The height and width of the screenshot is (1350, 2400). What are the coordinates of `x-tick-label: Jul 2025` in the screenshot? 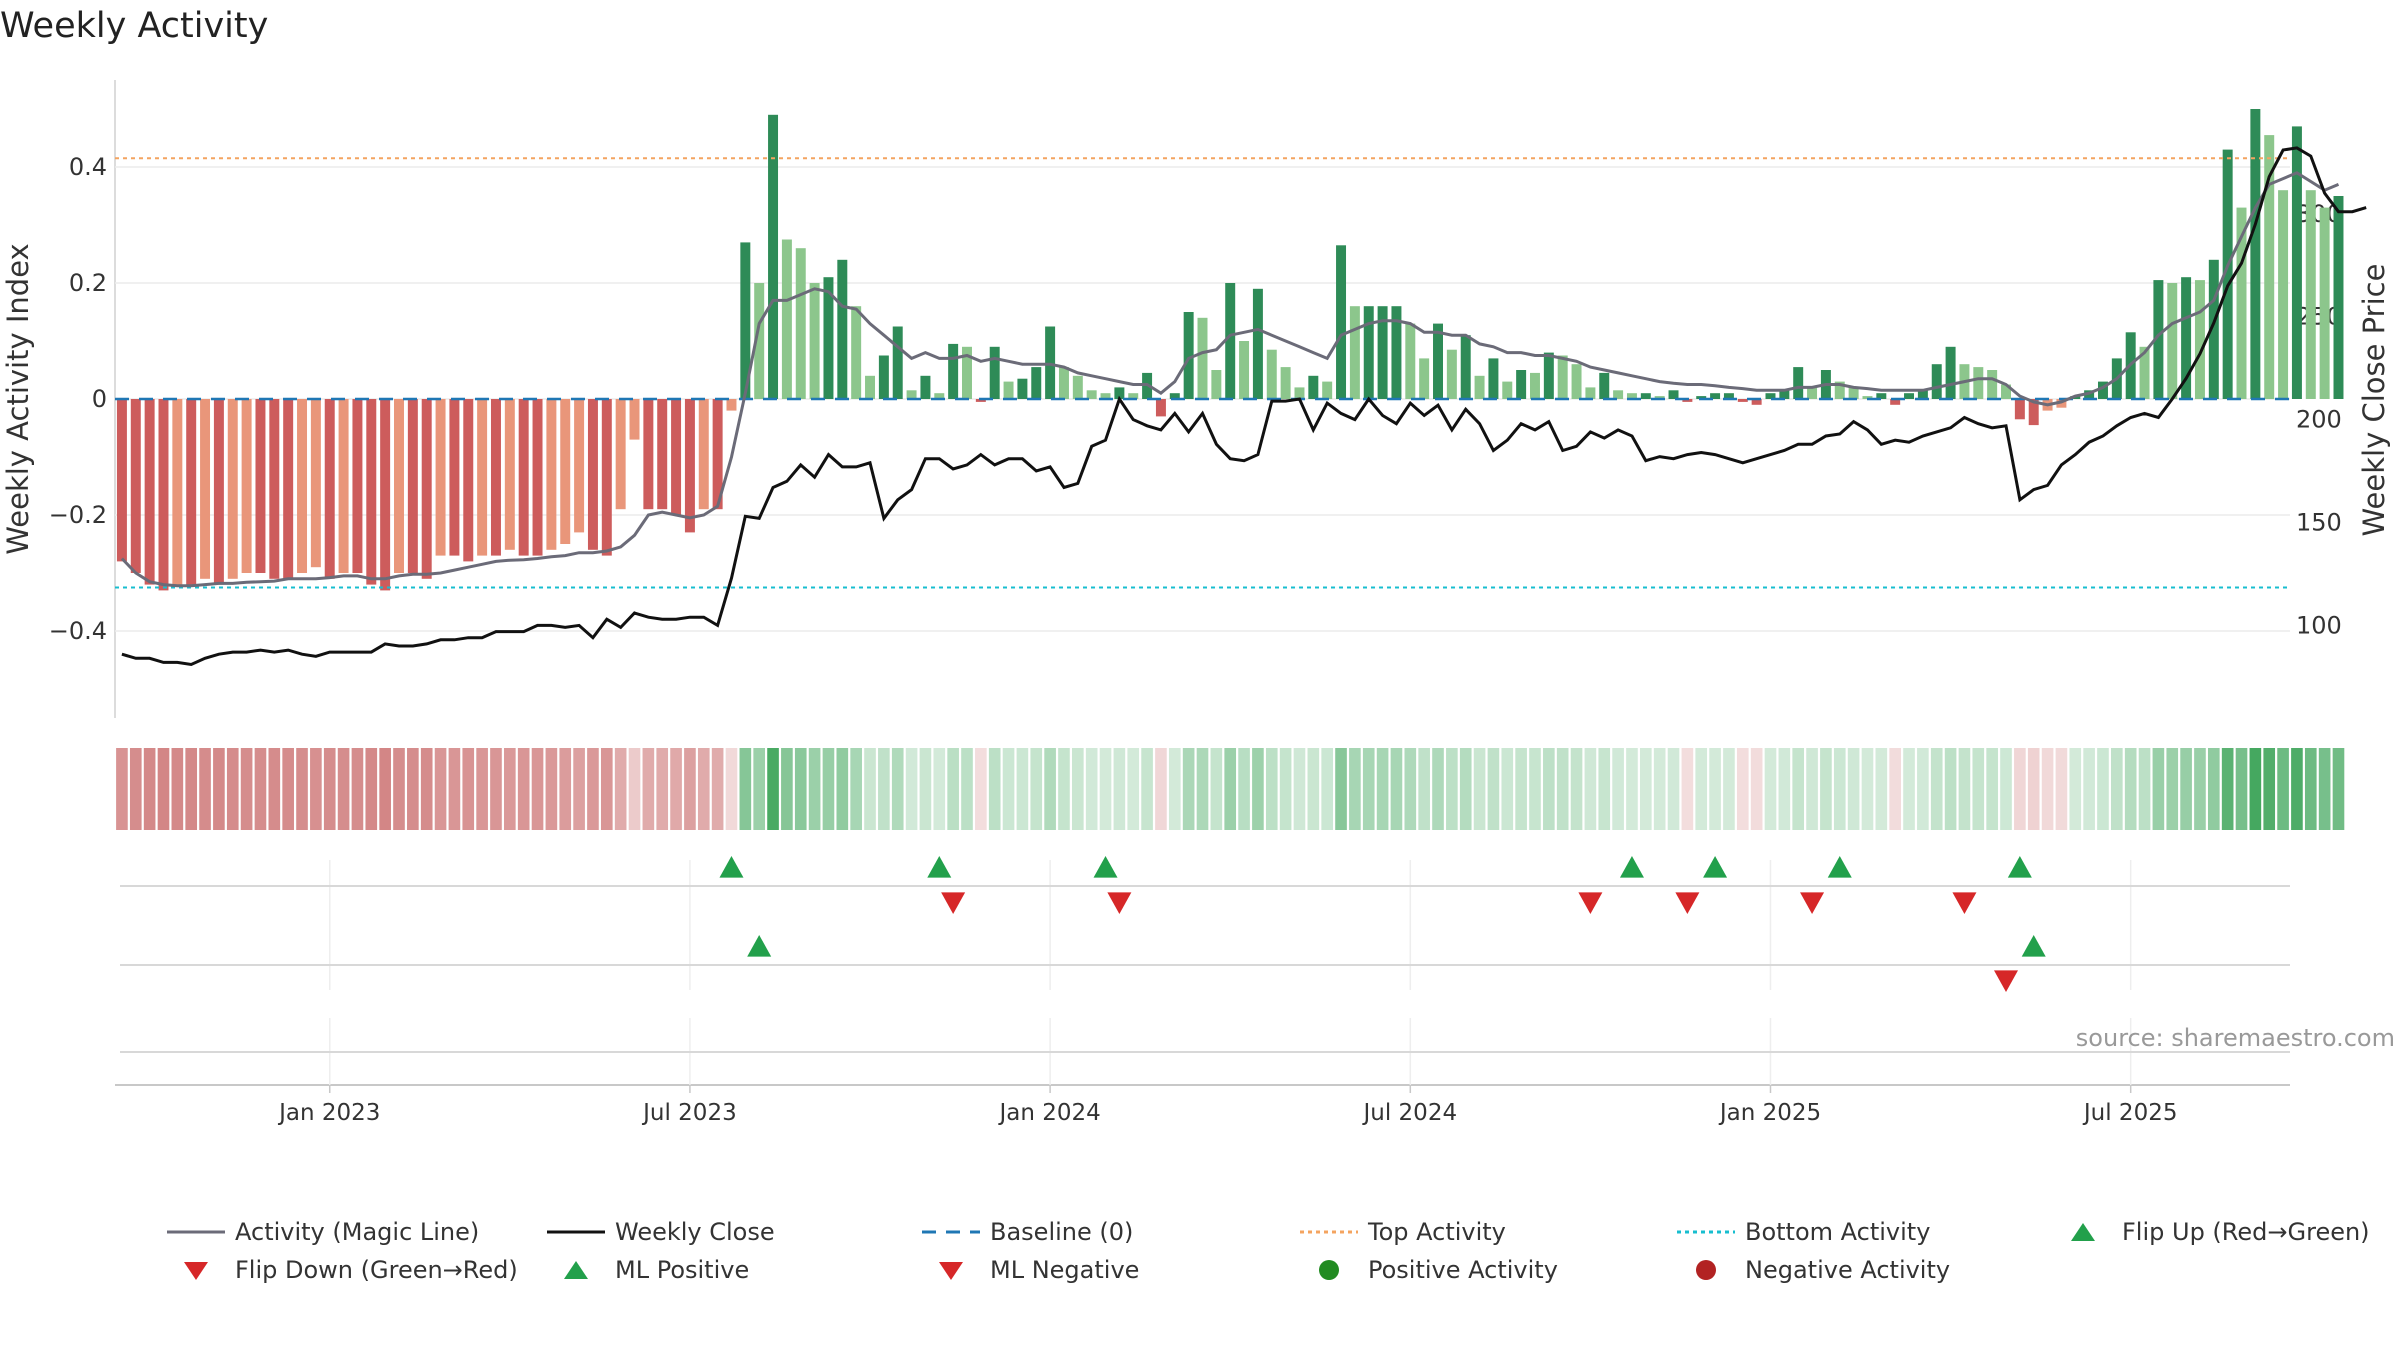 It's located at (2130, 1113).